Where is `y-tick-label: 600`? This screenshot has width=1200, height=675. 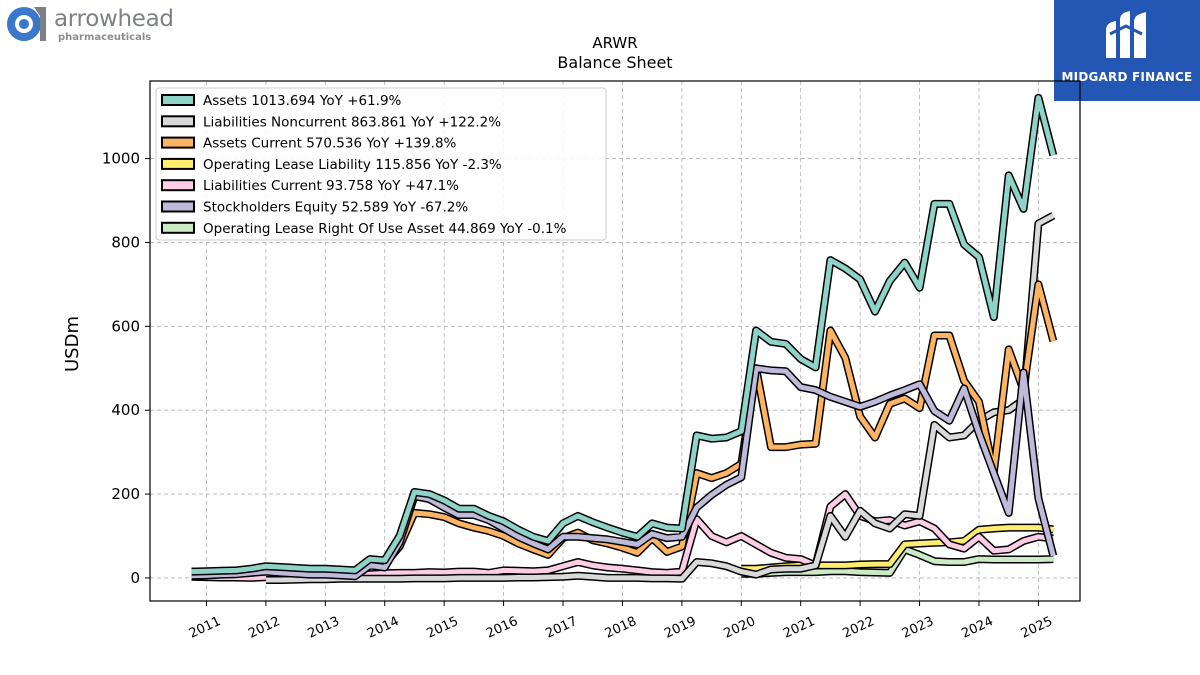
y-tick-label: 600 is located at coordinates (125, 326).